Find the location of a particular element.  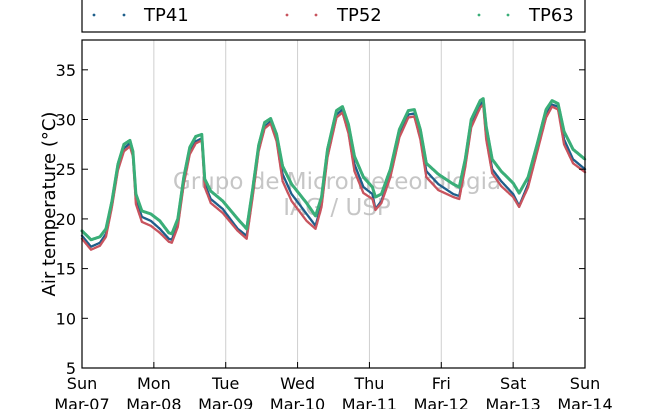

y-tick-label: 20 is located at coordinates (66, 219).